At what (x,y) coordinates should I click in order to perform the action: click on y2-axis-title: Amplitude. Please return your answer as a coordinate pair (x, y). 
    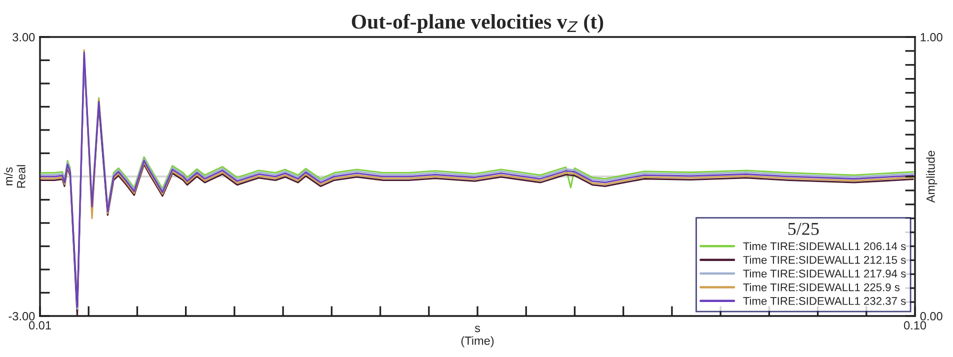
    Looking at the image, I should click on (932, 176).